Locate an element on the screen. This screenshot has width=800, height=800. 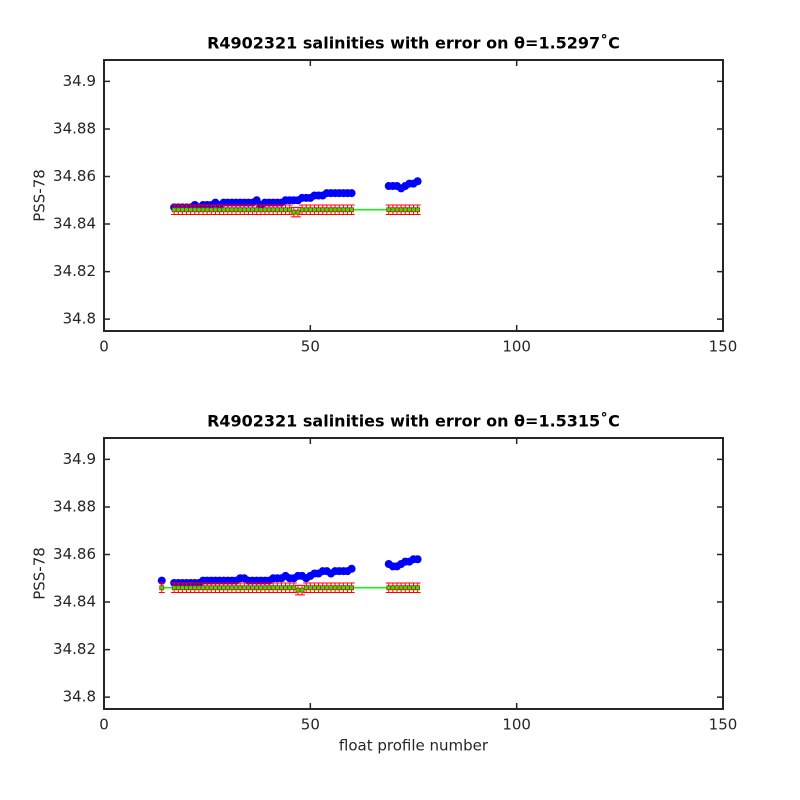
y-tick-label: 34.84 is located at coordinates (74, 602).